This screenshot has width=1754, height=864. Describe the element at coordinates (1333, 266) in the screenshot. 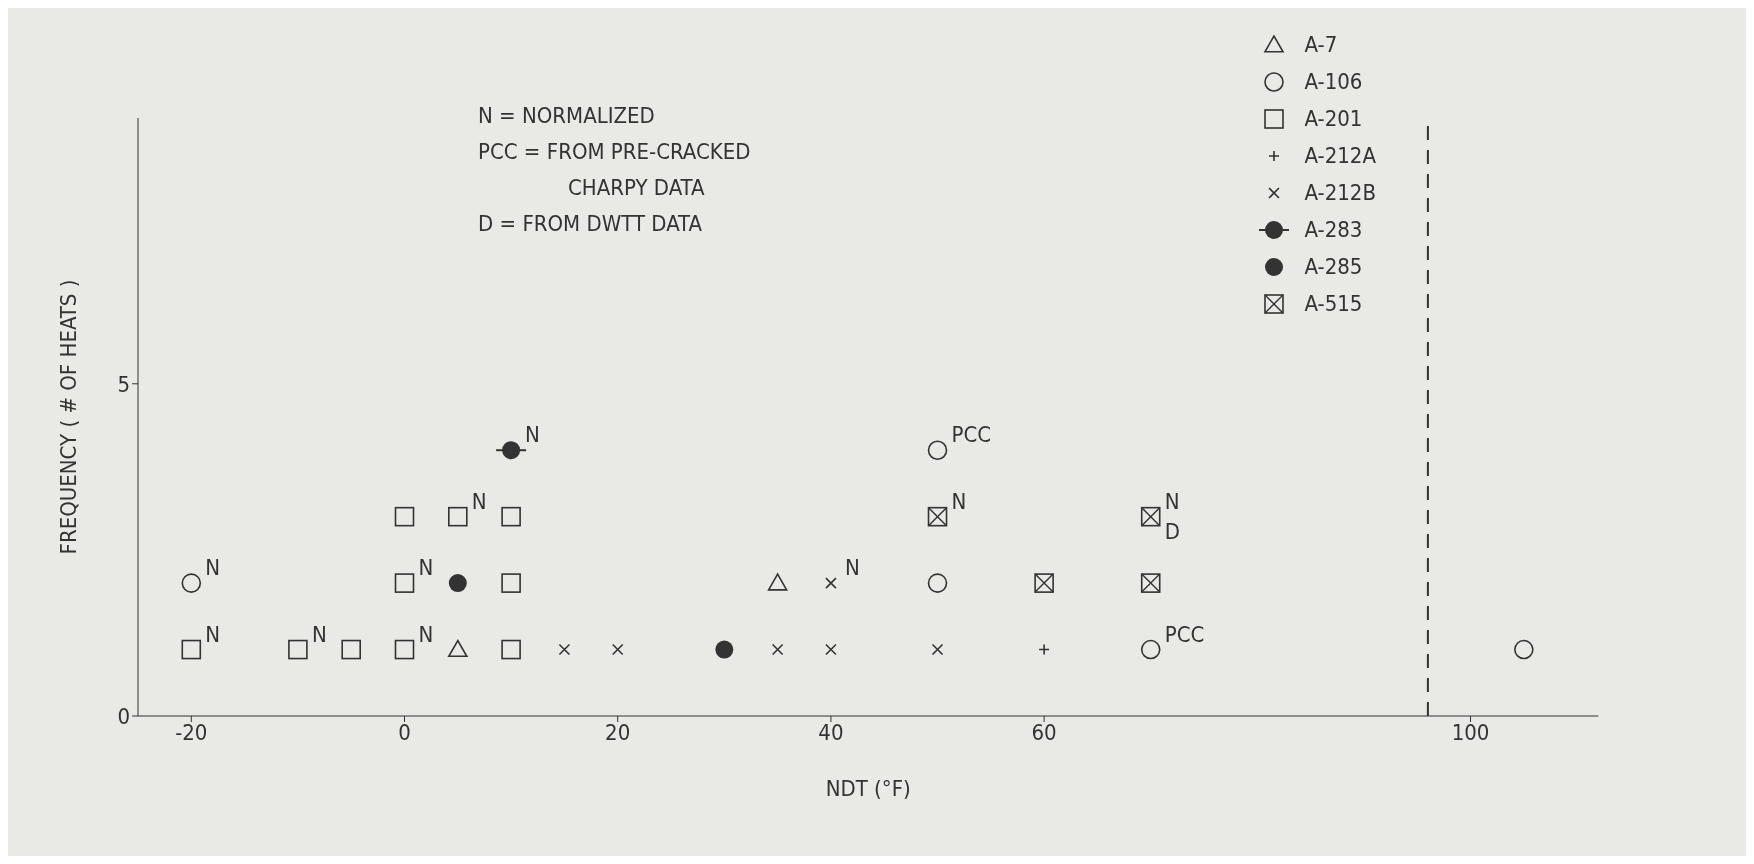

I see `legend-label: A-285` at that location.